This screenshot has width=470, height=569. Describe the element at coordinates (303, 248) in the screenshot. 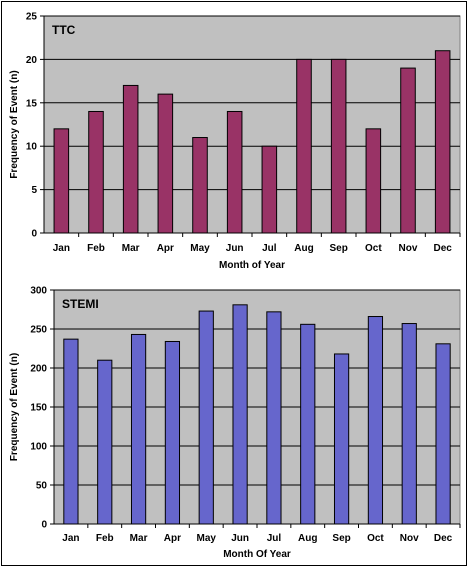

I see `ttc-x-tick-label: Aug` at that location.